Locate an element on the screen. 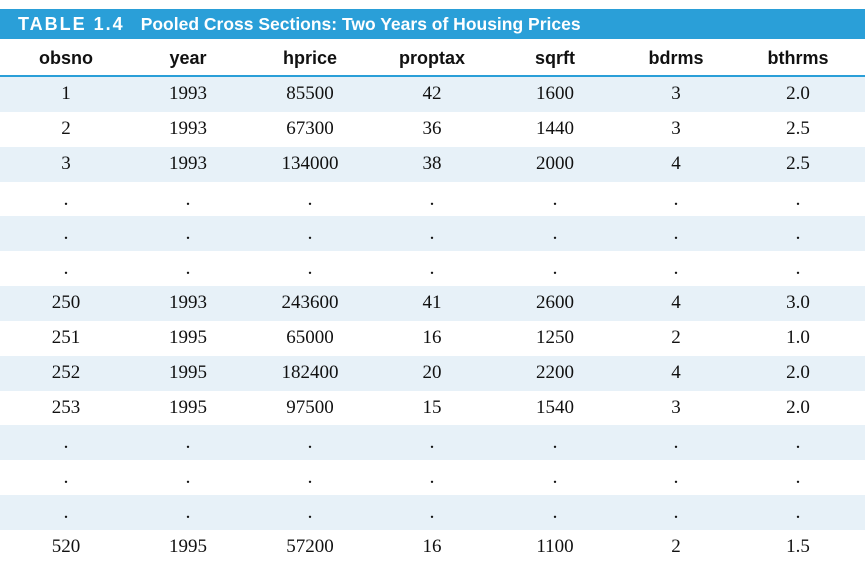 Image resolution: width=865 pixels, height=565 pixels. table-row: 253 1995 97500 15 1540 3 2.0 is located at coordinates (432, 408).